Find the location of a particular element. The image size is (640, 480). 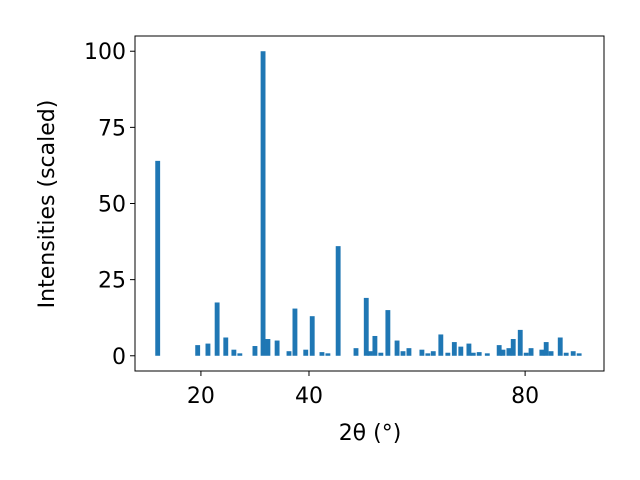

y-axis-label: Intensities (scaled) is located at coordinates (47, 204).